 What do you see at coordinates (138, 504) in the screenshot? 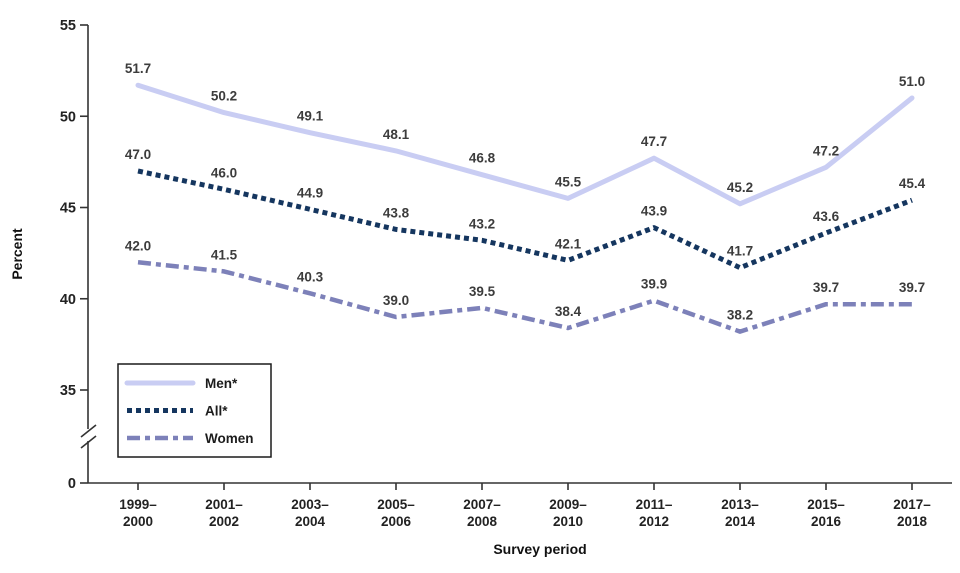
I see `x-tick-label: 1999–` at bounding box center [138, 504].